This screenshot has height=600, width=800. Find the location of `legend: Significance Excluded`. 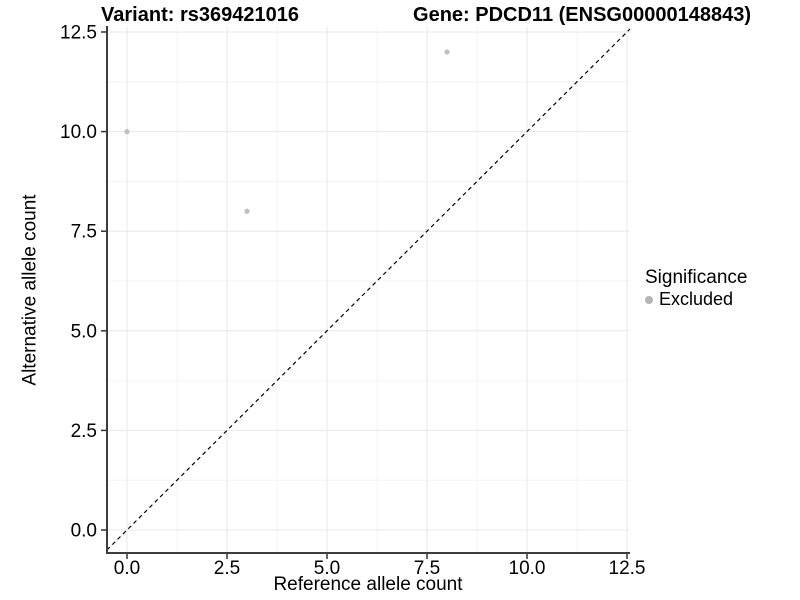

legend: Significance Excluded is located at coordinates (722, 288).